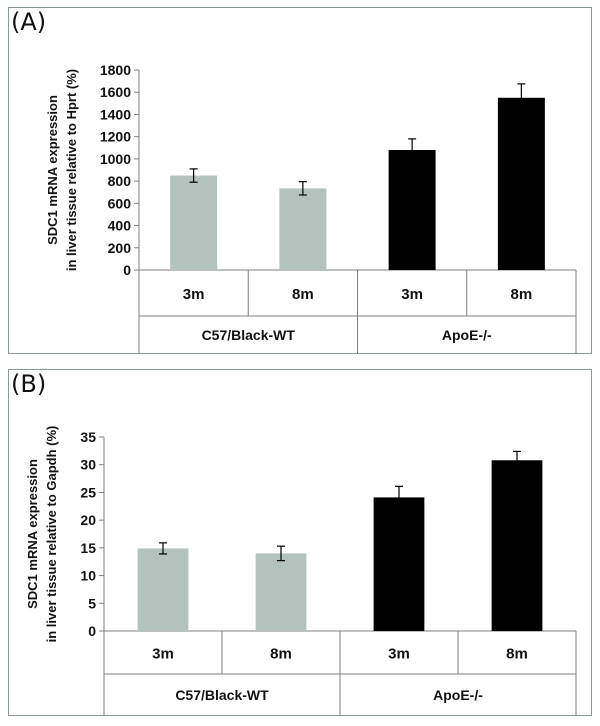 The width and height of the screenshot is (600, 726). What do you see at coordinates (88, 437) in the screenshot?
I see `y-tick-label: 35` at bounding box center [88, 437].